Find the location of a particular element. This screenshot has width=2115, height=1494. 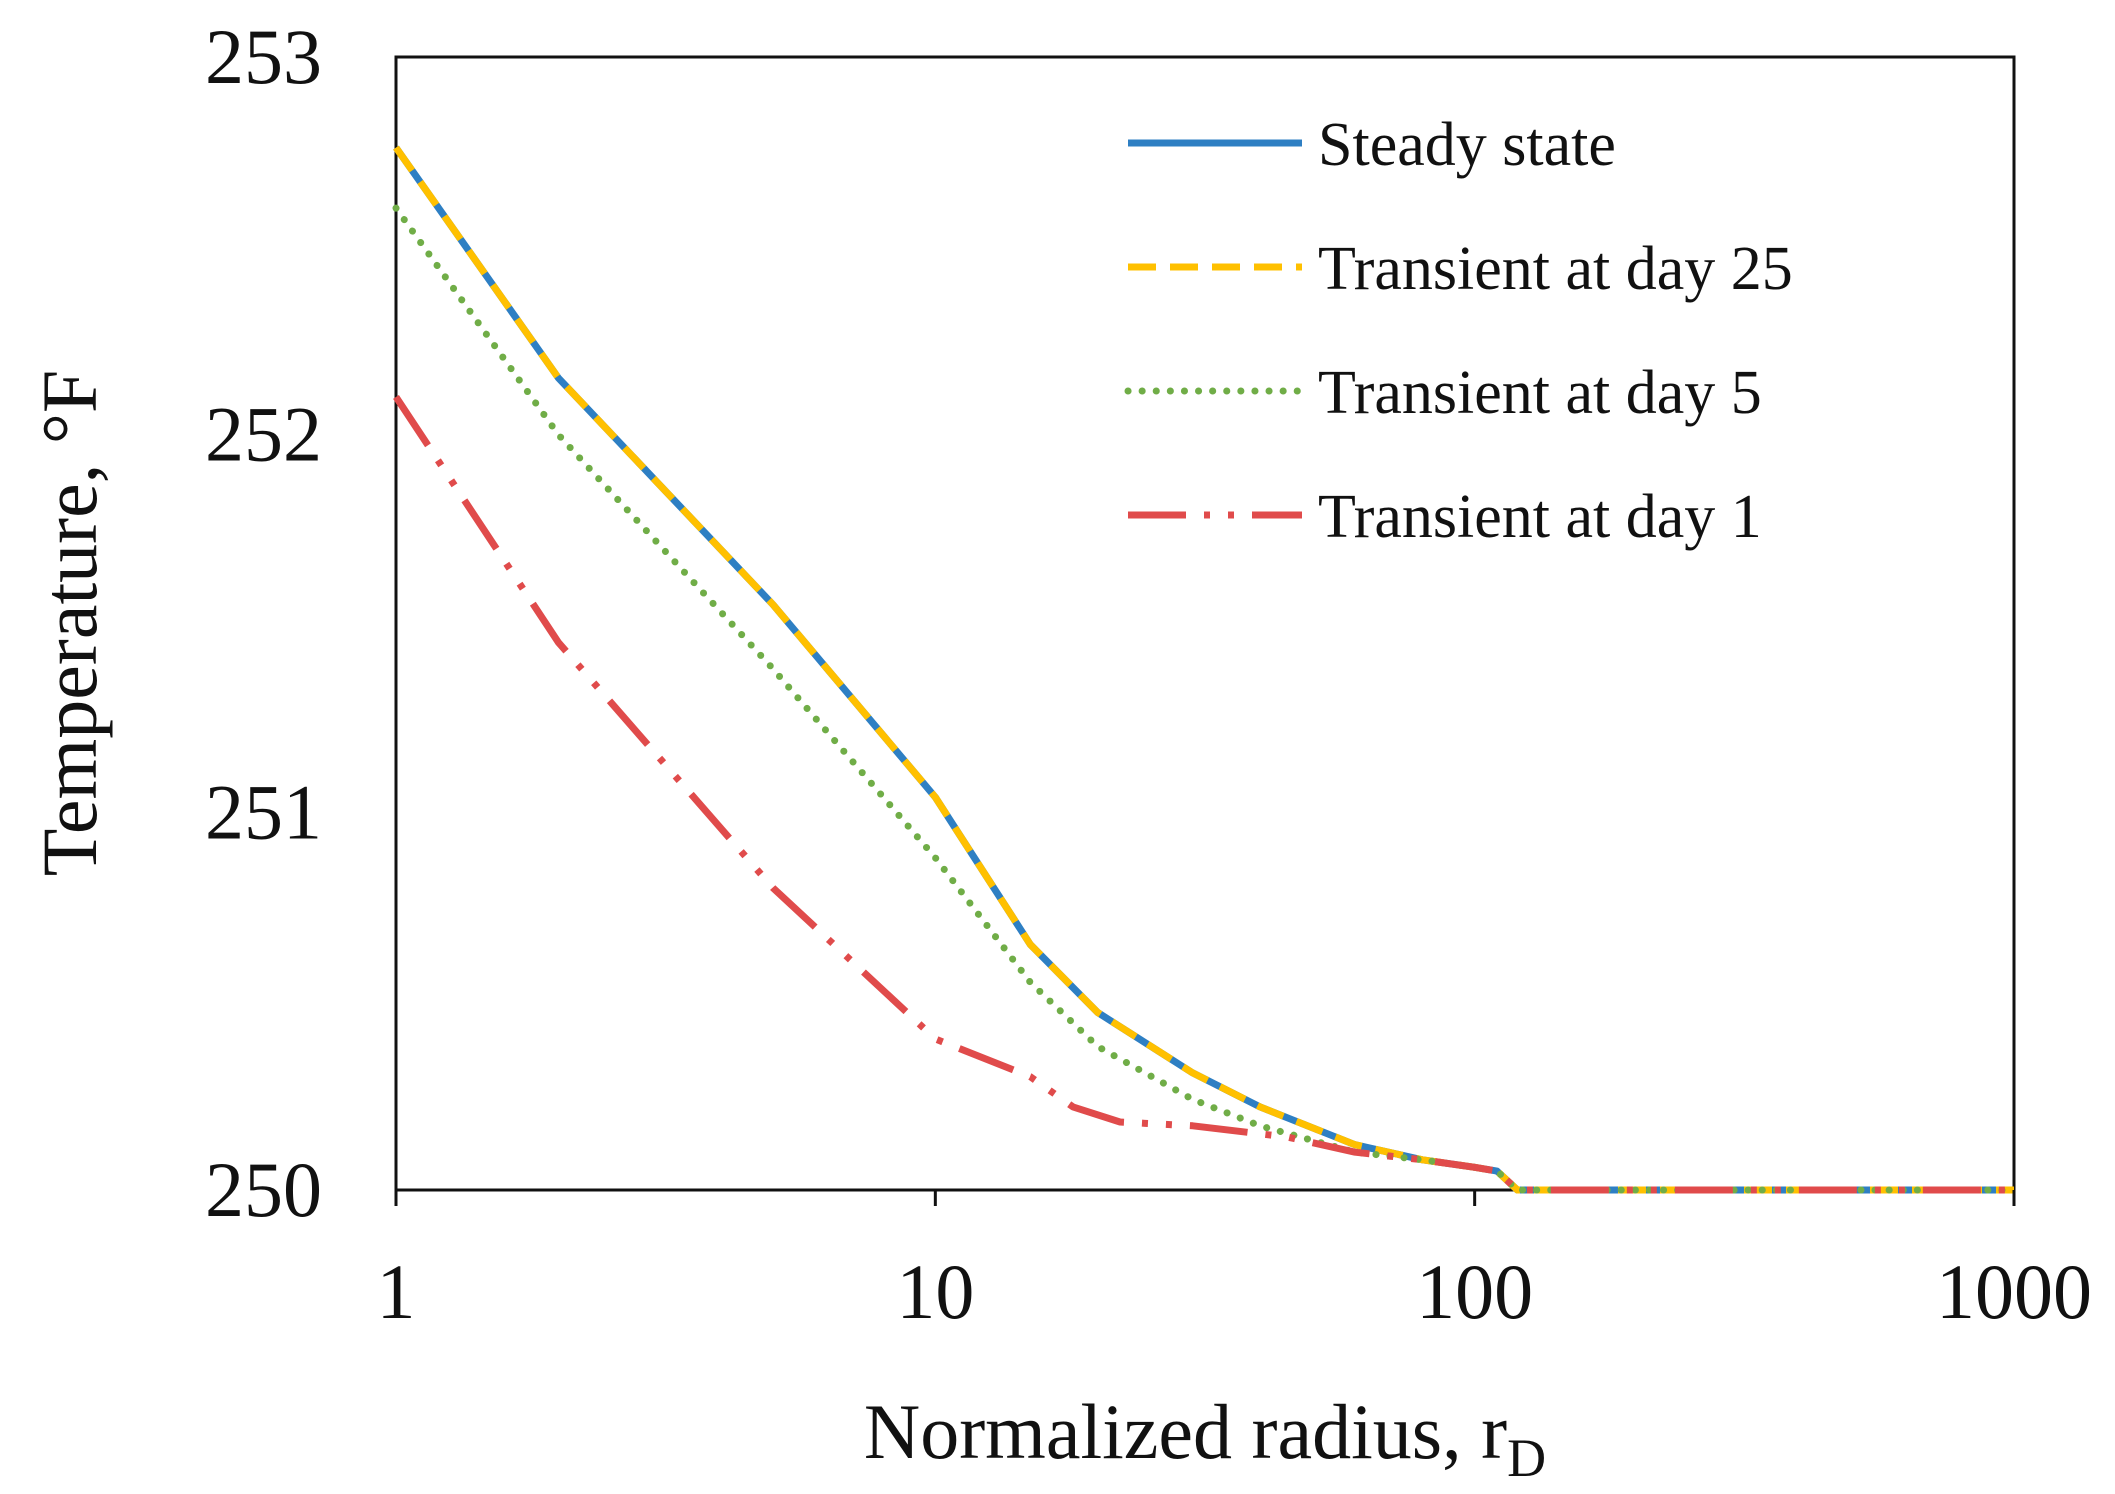

x-tick-label: 1 is located at coordinates (396, 1291).